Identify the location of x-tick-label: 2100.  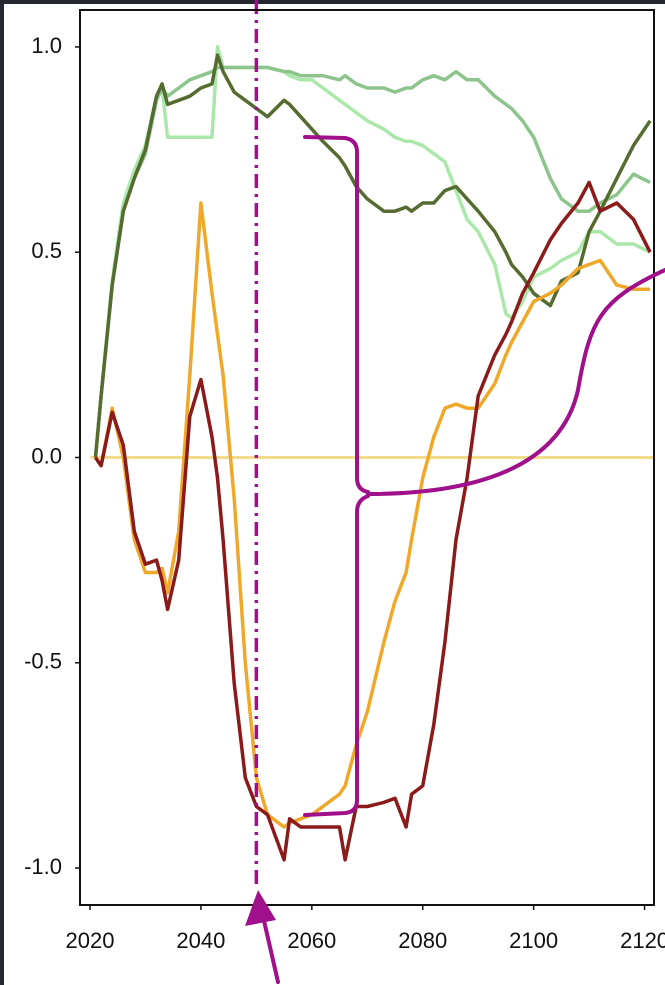
(533, 940).